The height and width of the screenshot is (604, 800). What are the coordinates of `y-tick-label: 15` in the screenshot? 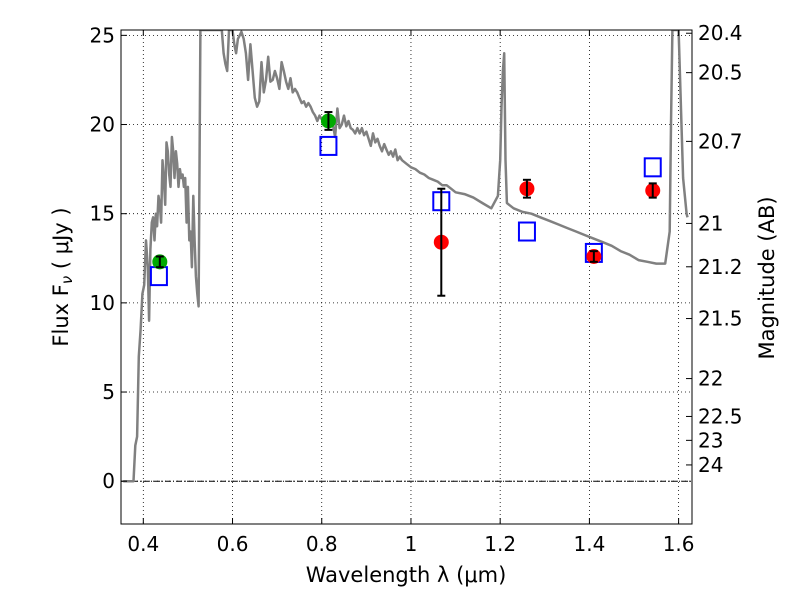 It's located at (102, 214).